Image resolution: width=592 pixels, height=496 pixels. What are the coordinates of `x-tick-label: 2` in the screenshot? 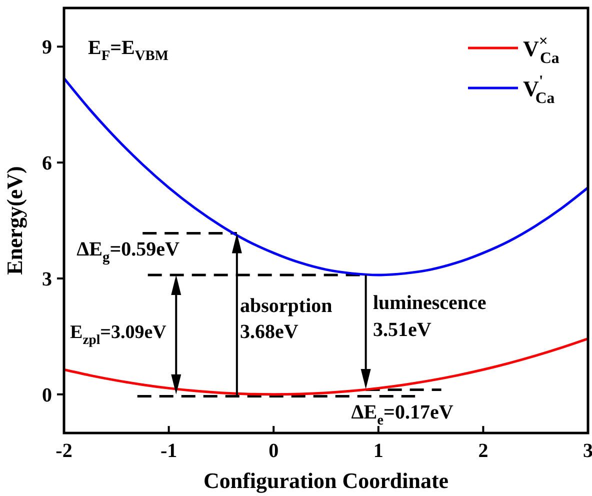 It's located at (483, 451).